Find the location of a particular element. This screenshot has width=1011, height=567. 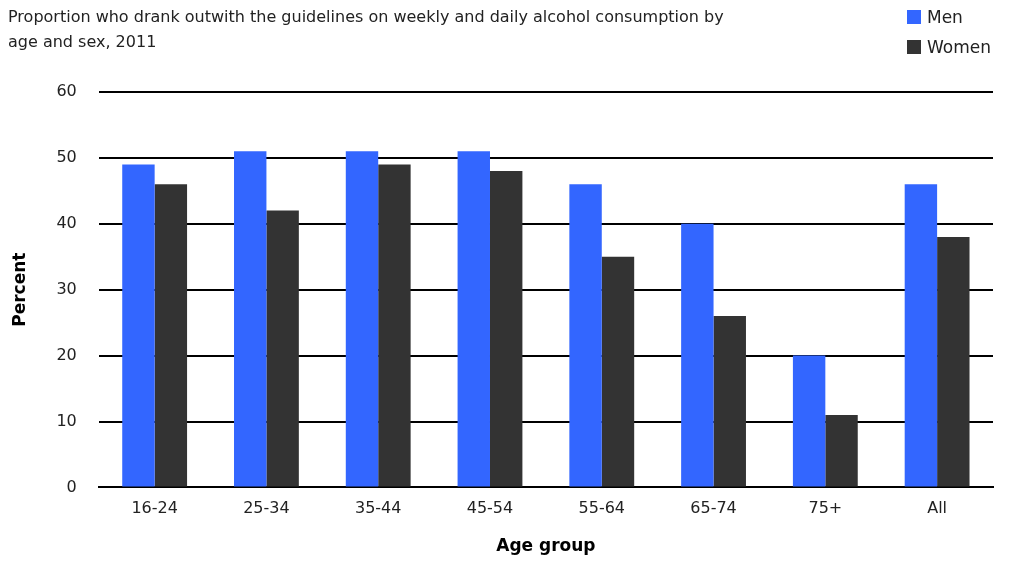

legend-label: Men is located at coordinates (944, 17).